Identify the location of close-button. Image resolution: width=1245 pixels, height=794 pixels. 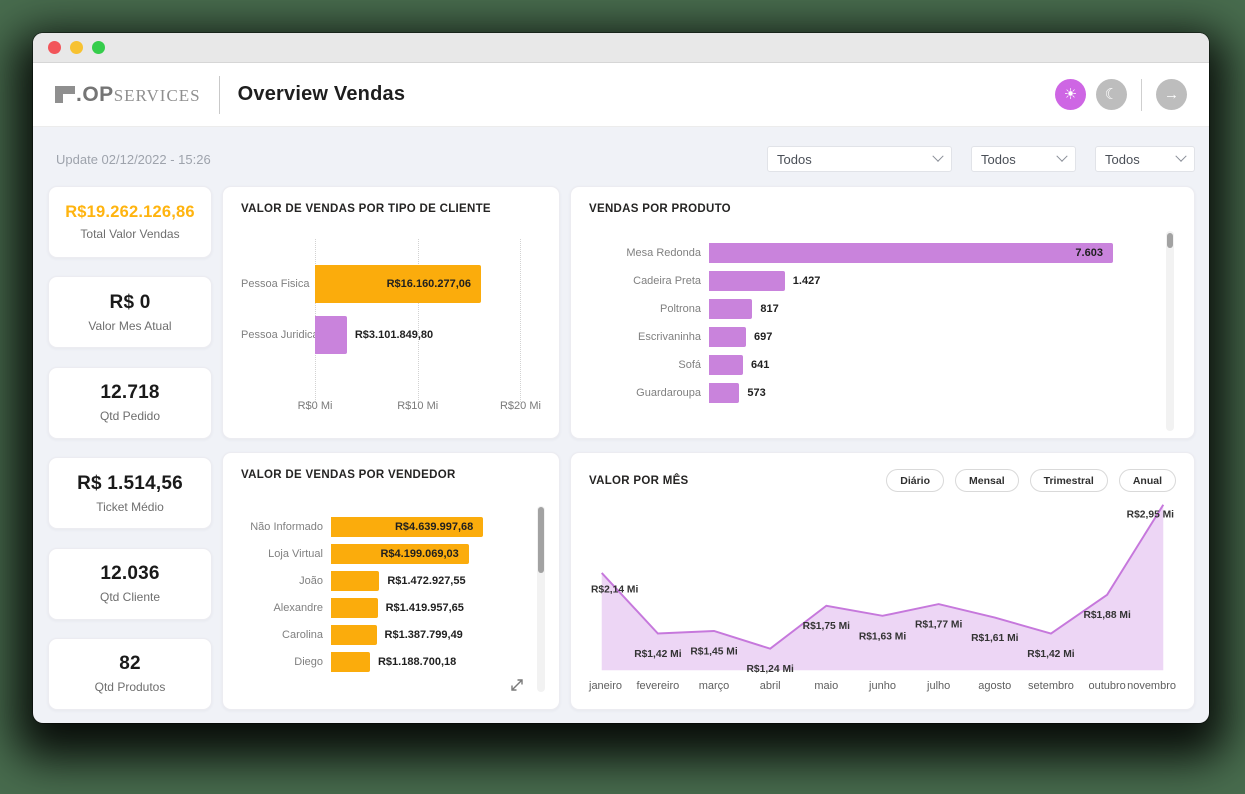
(54, 47).